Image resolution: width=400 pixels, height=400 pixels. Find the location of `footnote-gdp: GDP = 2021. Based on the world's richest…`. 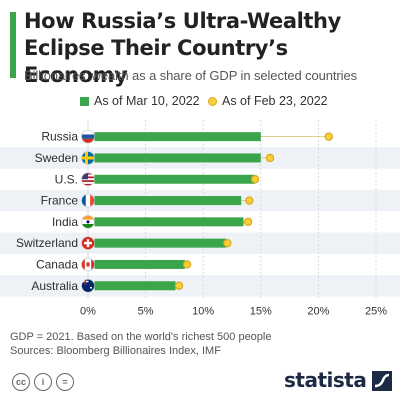

footnote-gdp: GDP = 2021. Based on the world's richest… is located at coordinates (141, 337).